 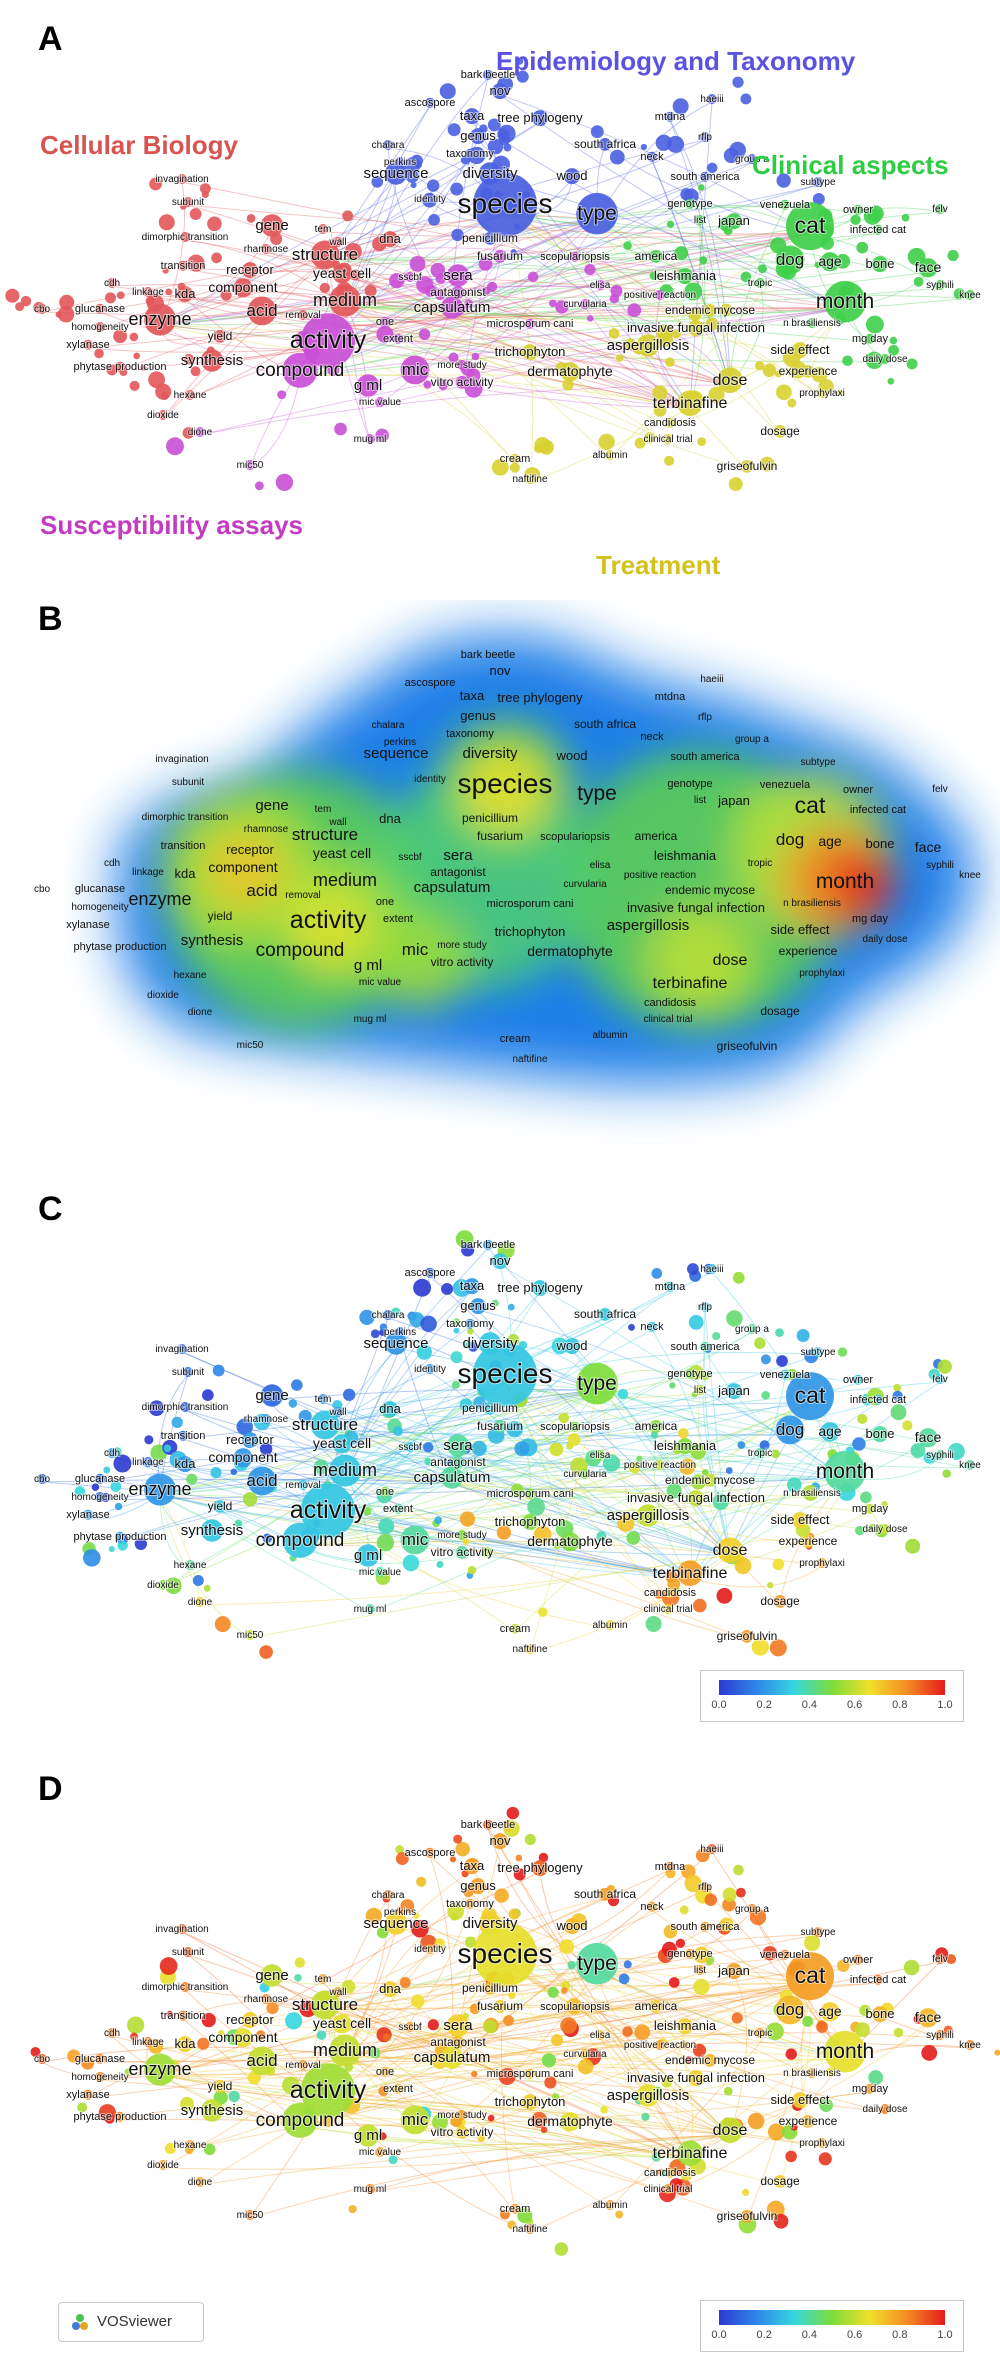 I want to click on term-label: identity, so click(x=430, y=1369).